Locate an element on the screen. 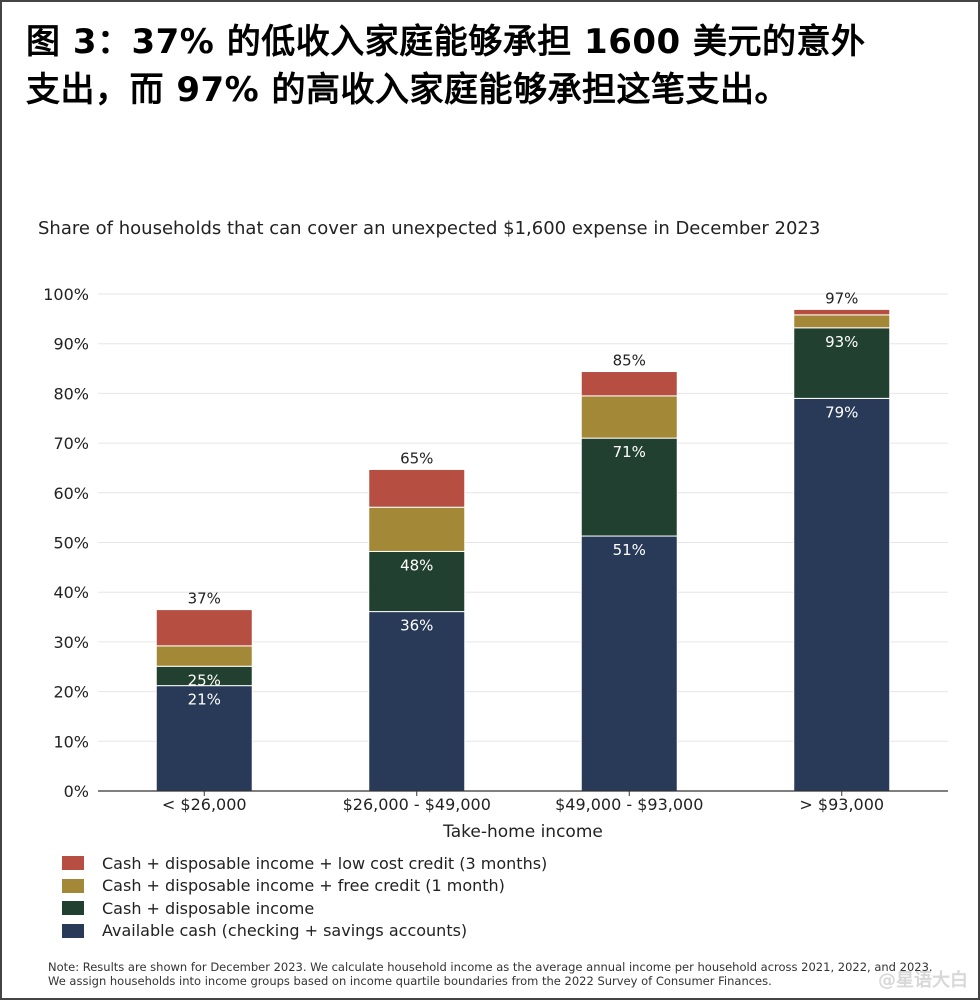  data-label-disposable-income: 93% is located at coordinates (841, 342).